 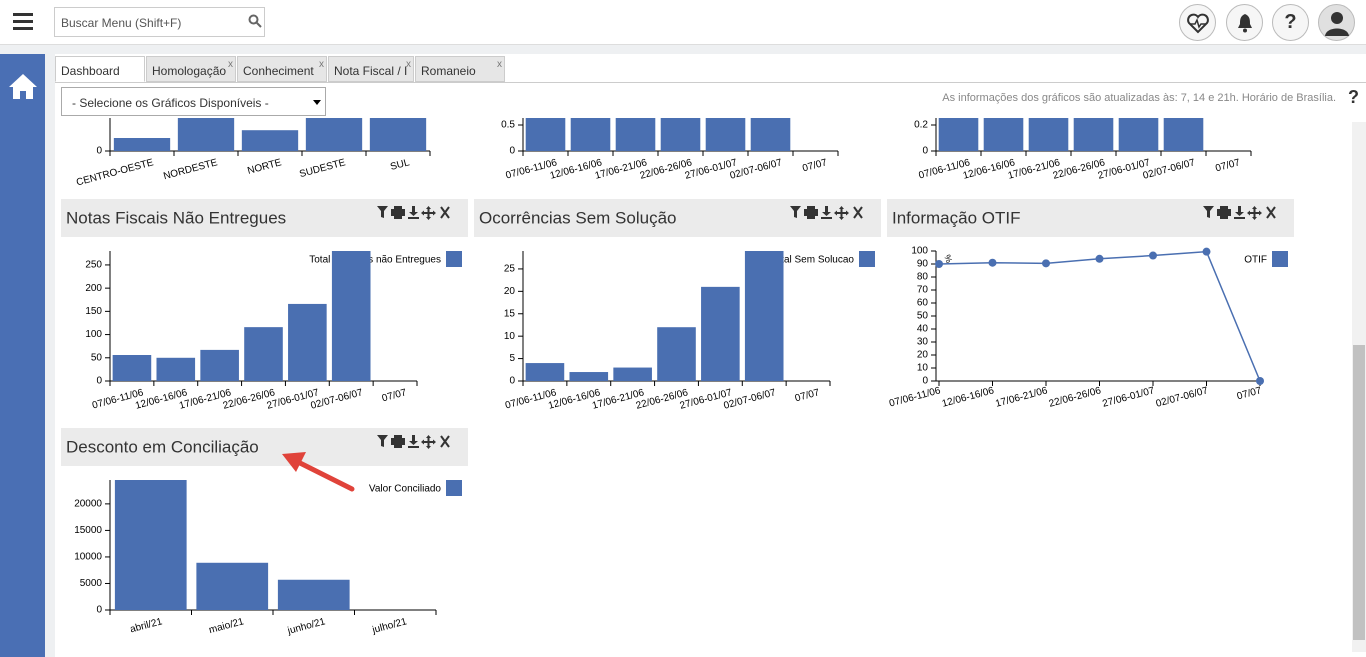 What do you see at coordinates (919, 251) in the screenshot?
I see `y-tick-label: 100` at bounding box center [919, 251].